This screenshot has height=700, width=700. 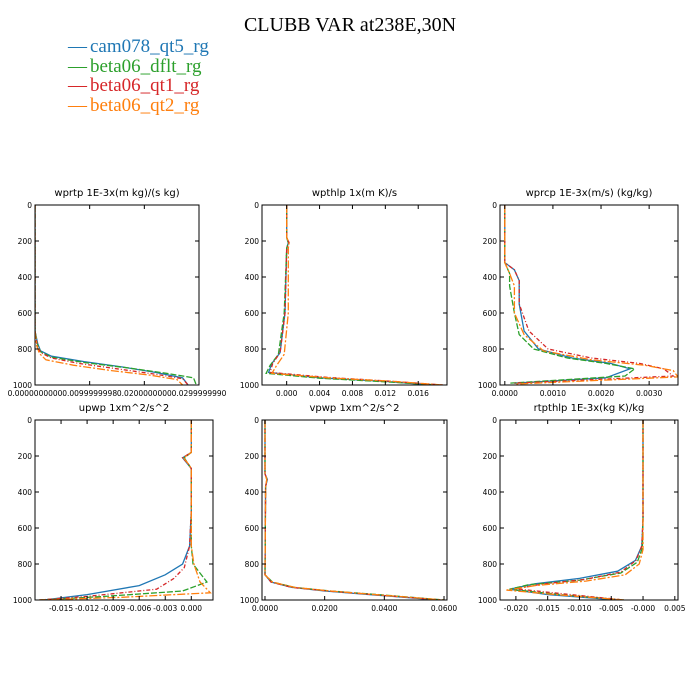 What do you see at coordinates (146, 66) in the screenshot?
I see `legend-label: beta06_dflt_rg` at bounding box center [146, 66].